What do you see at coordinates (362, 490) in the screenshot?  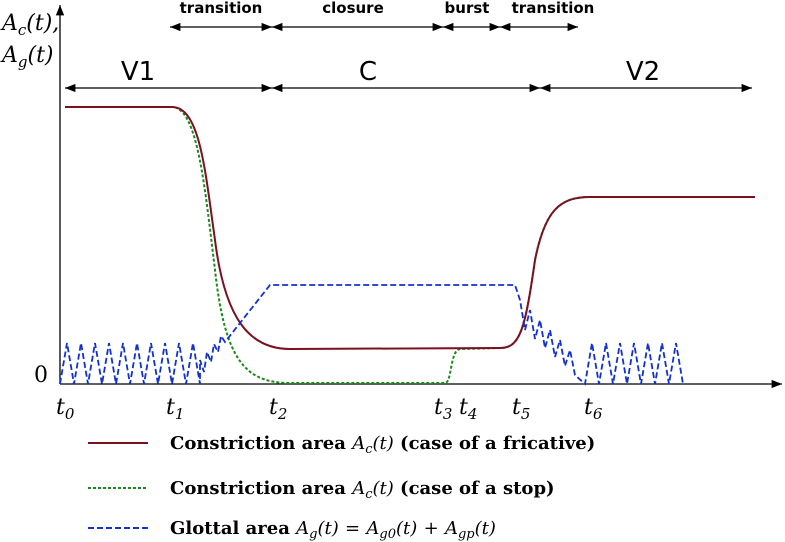 I see `legend-entry: Constriction area Ac(t) (case of a stop)` at bounding box center [362, 490].